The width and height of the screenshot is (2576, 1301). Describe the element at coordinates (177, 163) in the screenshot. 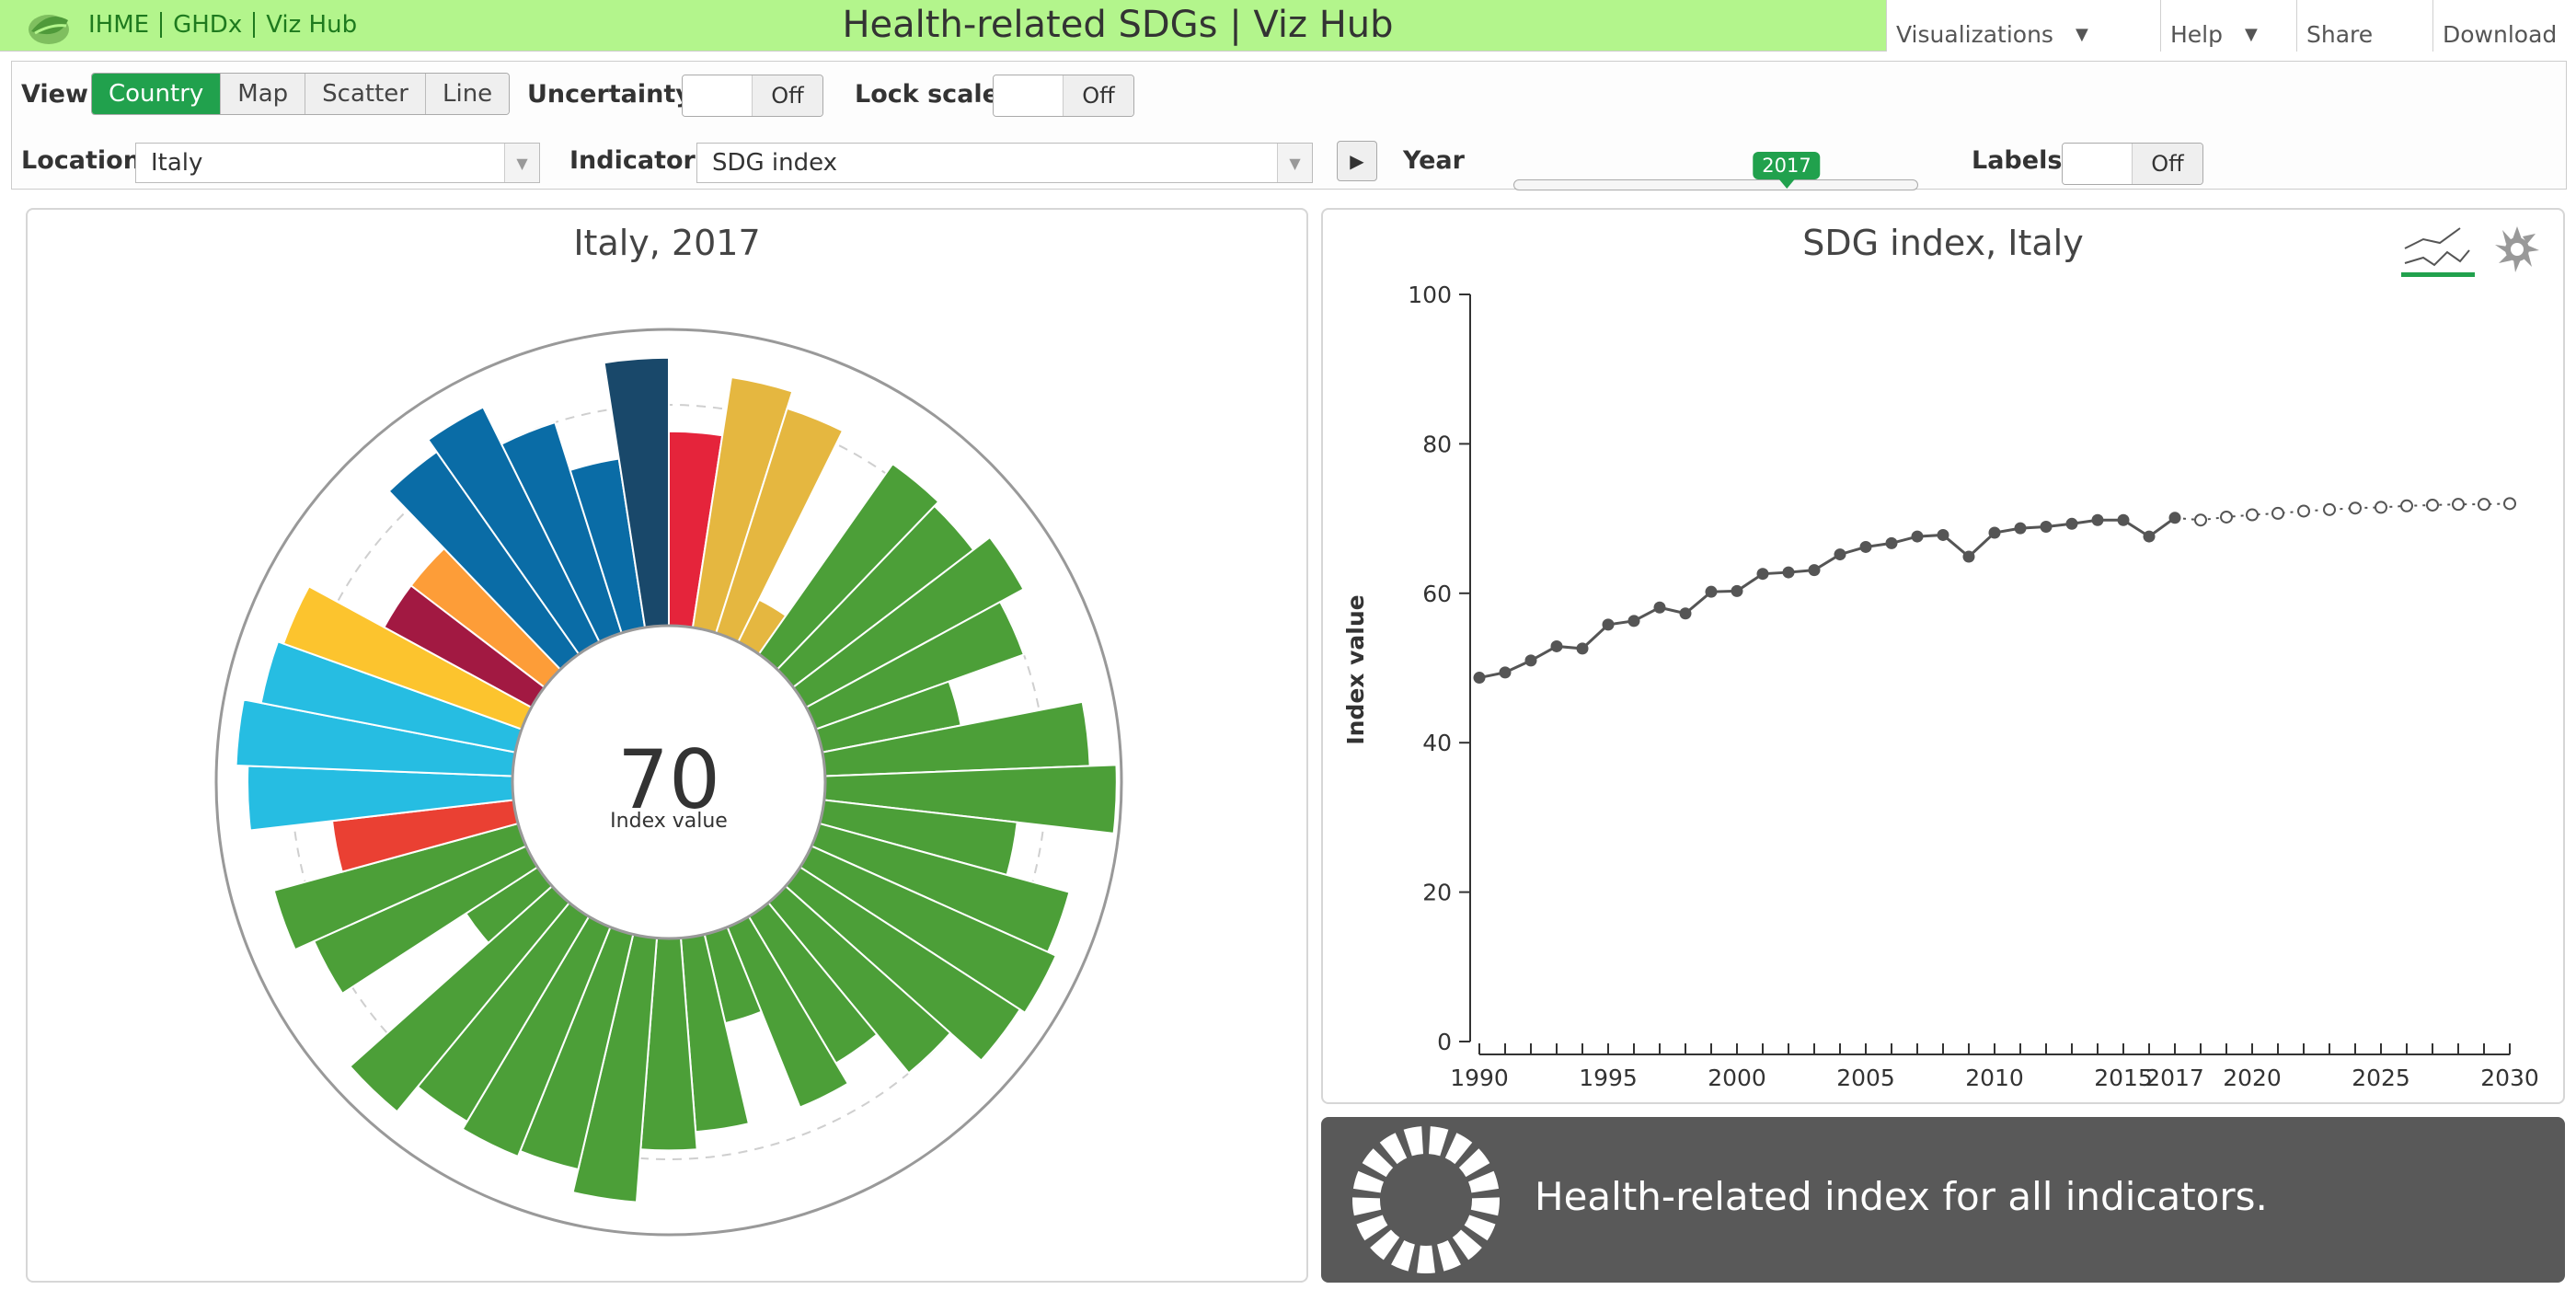

I see `location-value: Italy` at that location.